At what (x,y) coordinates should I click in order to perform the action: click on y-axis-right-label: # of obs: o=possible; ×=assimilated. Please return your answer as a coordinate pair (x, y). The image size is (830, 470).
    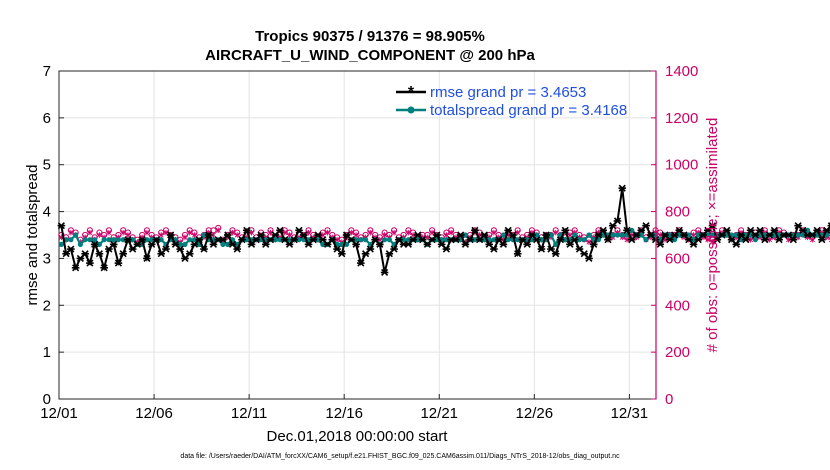
    Looking at the image, I should click on (712, 235).